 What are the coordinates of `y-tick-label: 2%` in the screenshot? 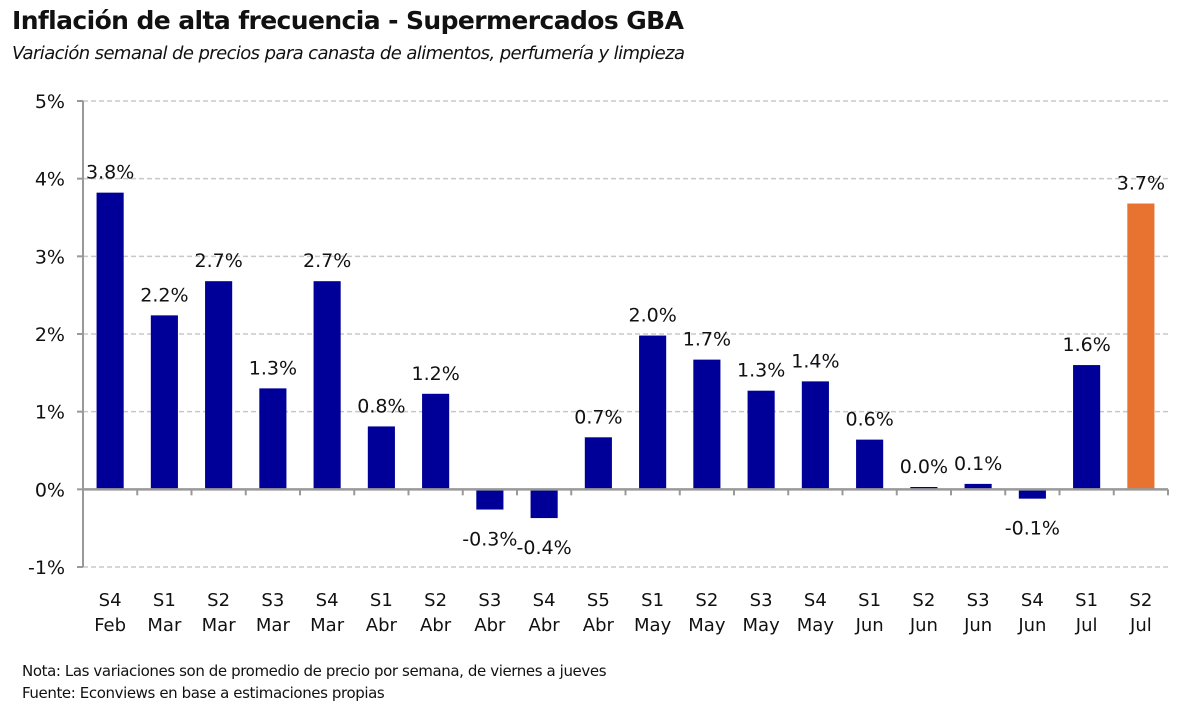 It's located at (50, 335).